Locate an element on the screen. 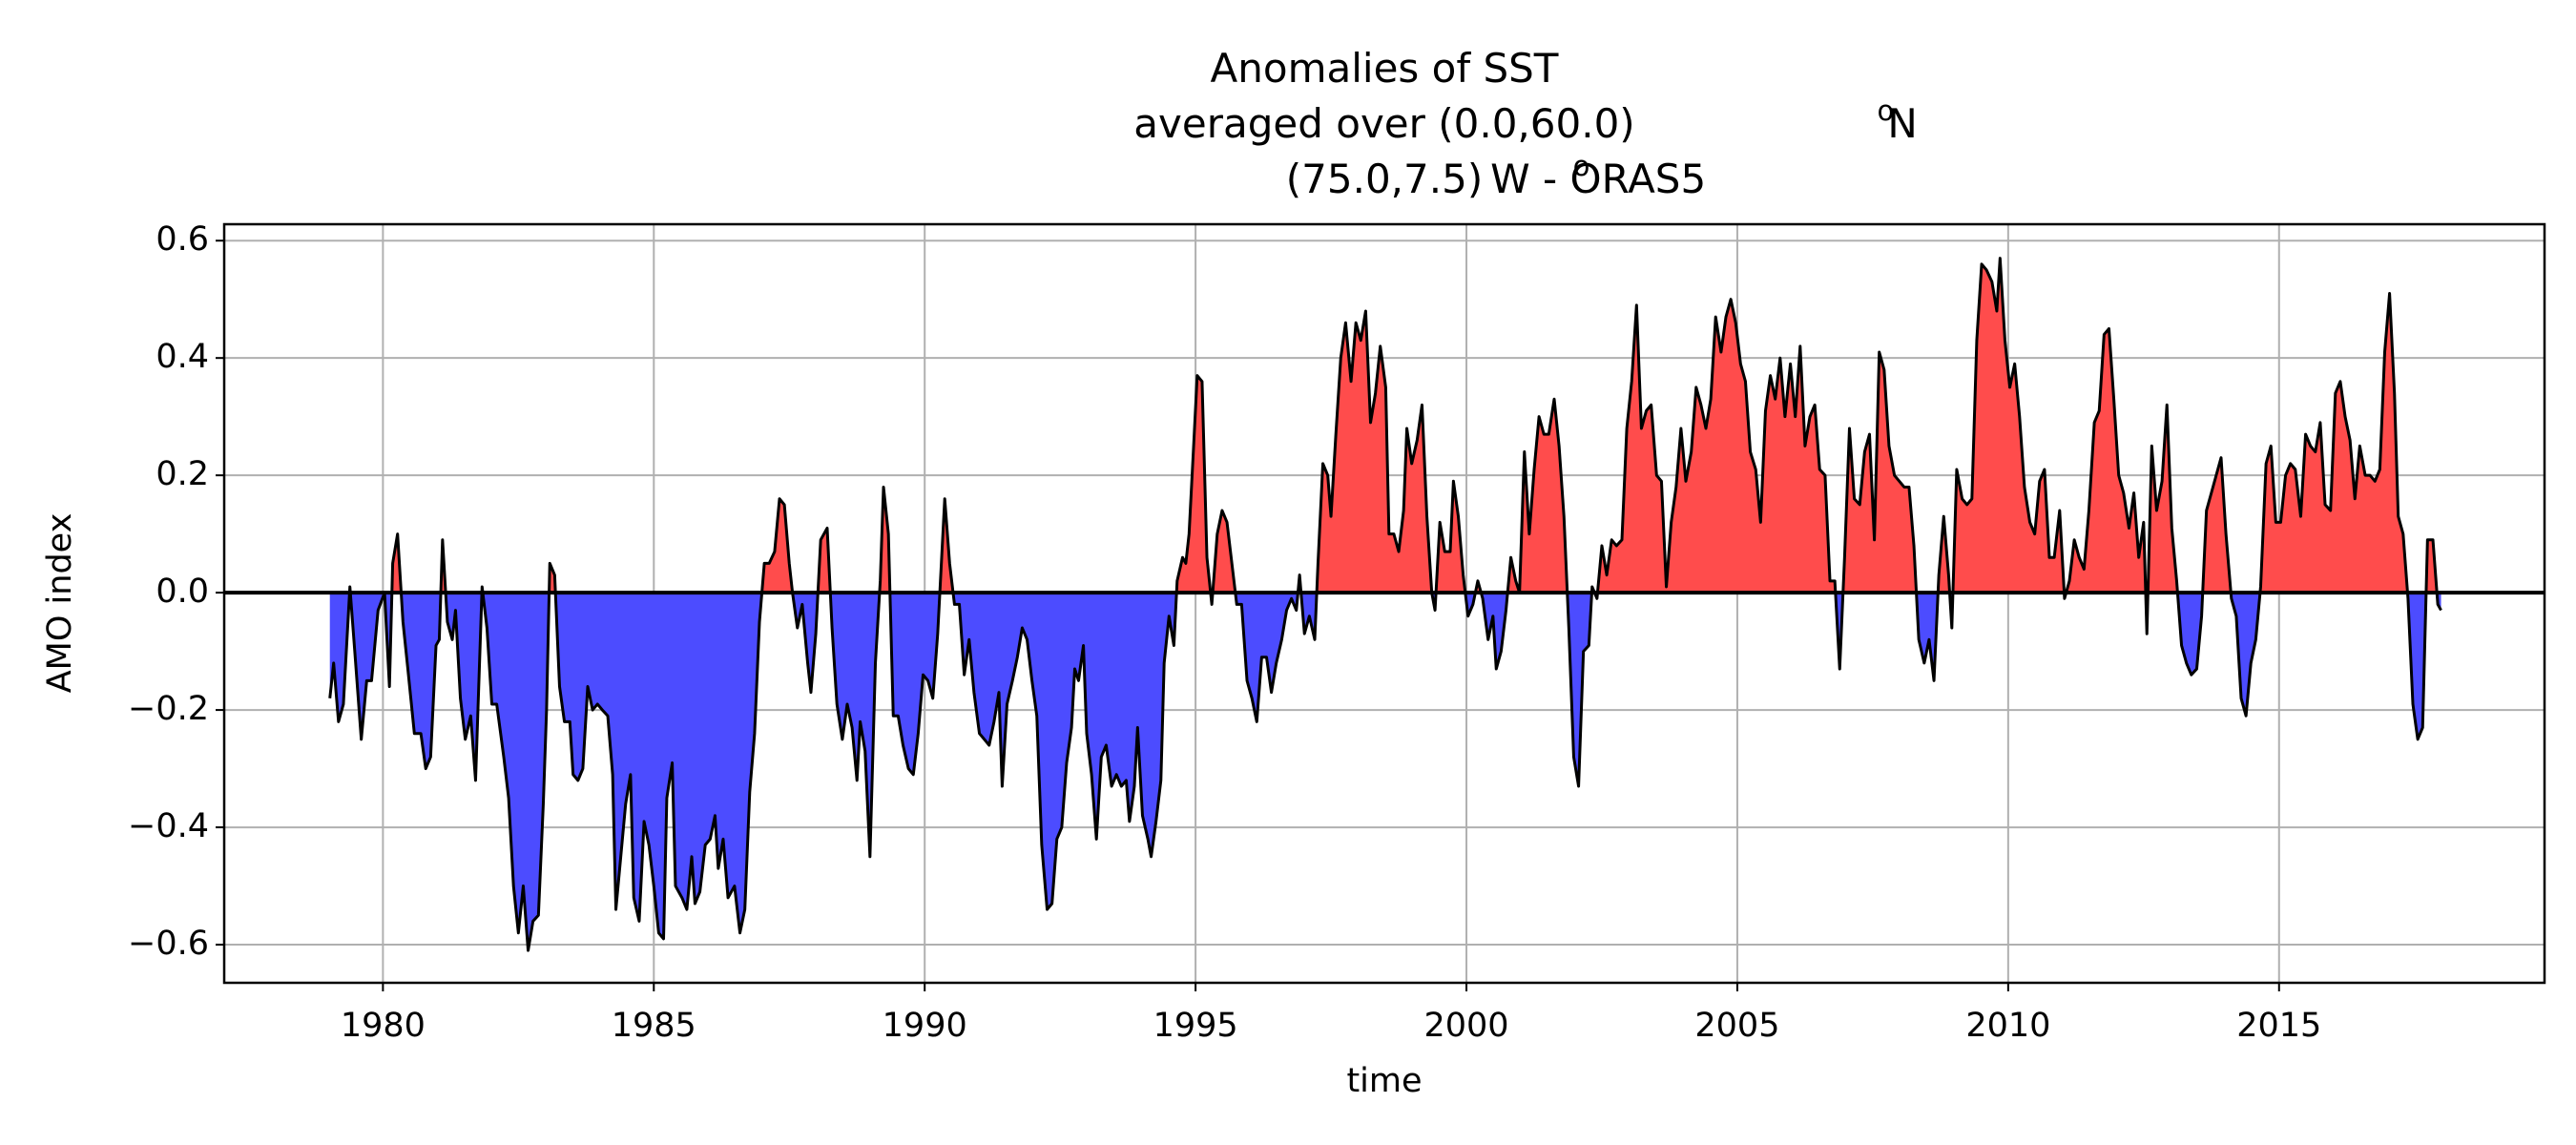 The width and height of the screenshot is (2576, 1145). y-tick-label: 0.0 is located at coordinates (182, 591).